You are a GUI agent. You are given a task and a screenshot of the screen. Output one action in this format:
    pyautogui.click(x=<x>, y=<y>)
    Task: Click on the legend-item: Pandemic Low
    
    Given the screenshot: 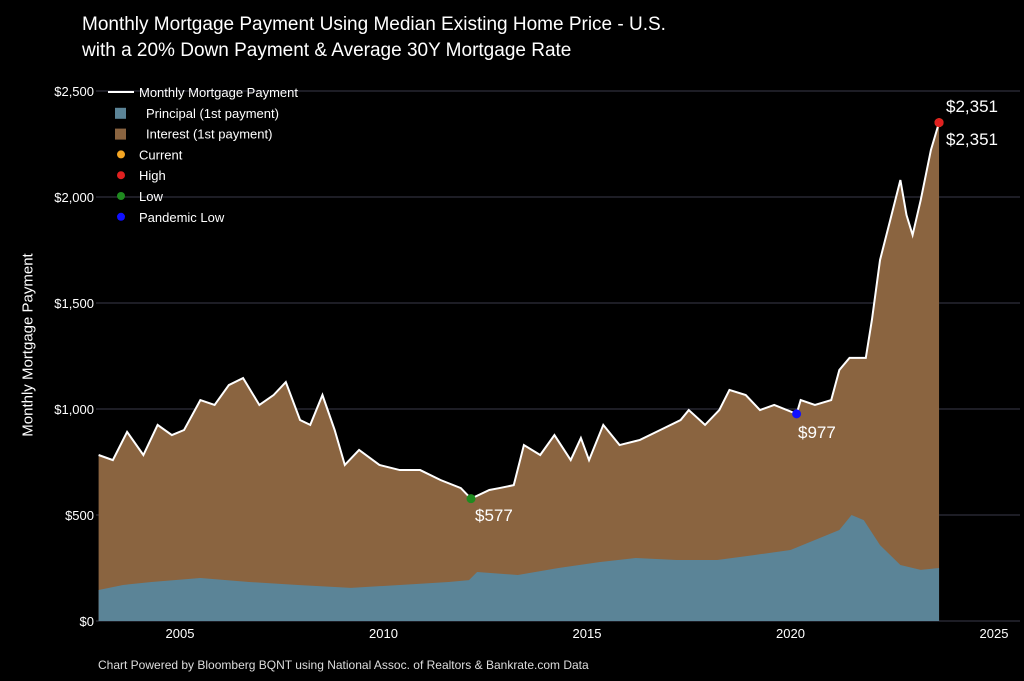 What is the action you would take?
    pyautogui.click(x=182, y=217)
    